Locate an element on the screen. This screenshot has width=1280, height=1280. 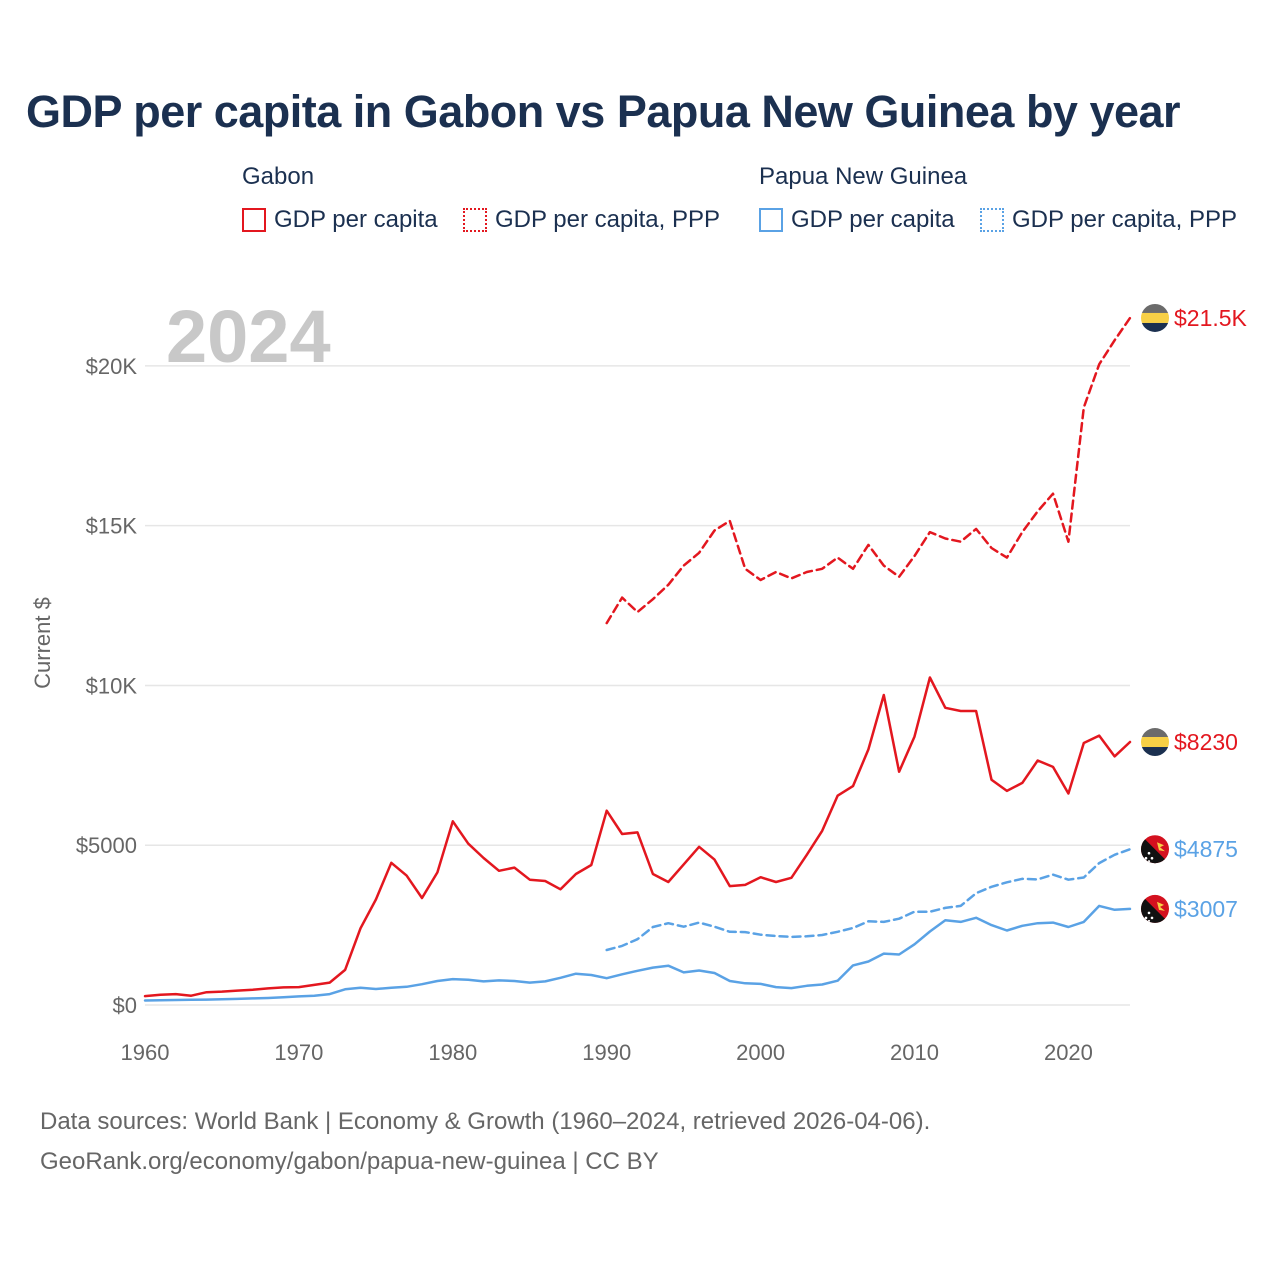
y-tick-label: $20K is located at coordinates (112, 366).